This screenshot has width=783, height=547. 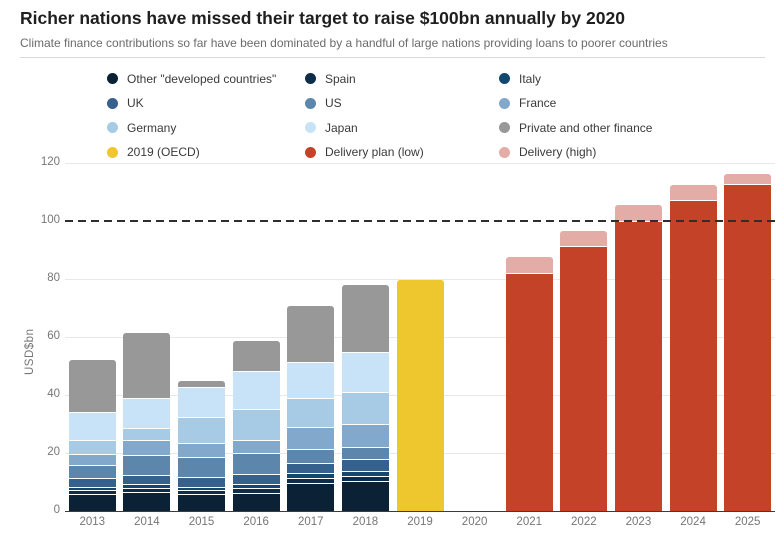 I want to click on legend-item-italy: Italy, so click(x=575, y=78).